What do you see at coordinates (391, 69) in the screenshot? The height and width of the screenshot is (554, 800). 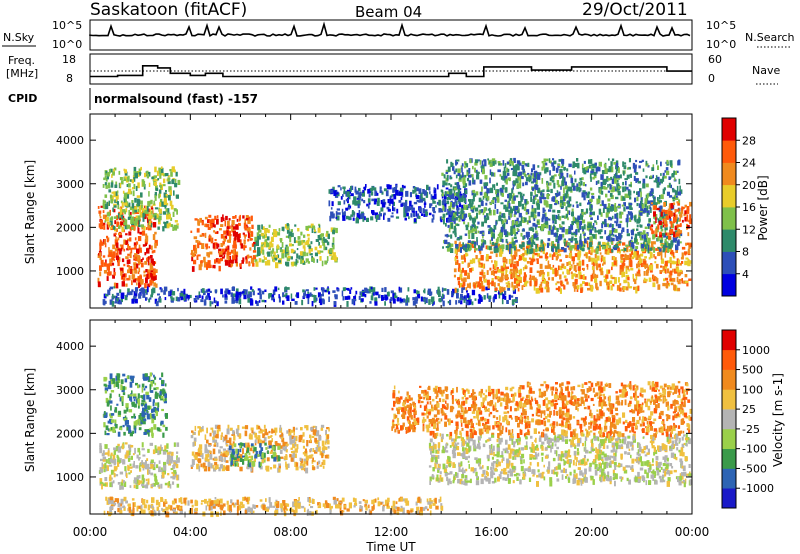 I see `freq-frame` at bounding box center [391, 69].